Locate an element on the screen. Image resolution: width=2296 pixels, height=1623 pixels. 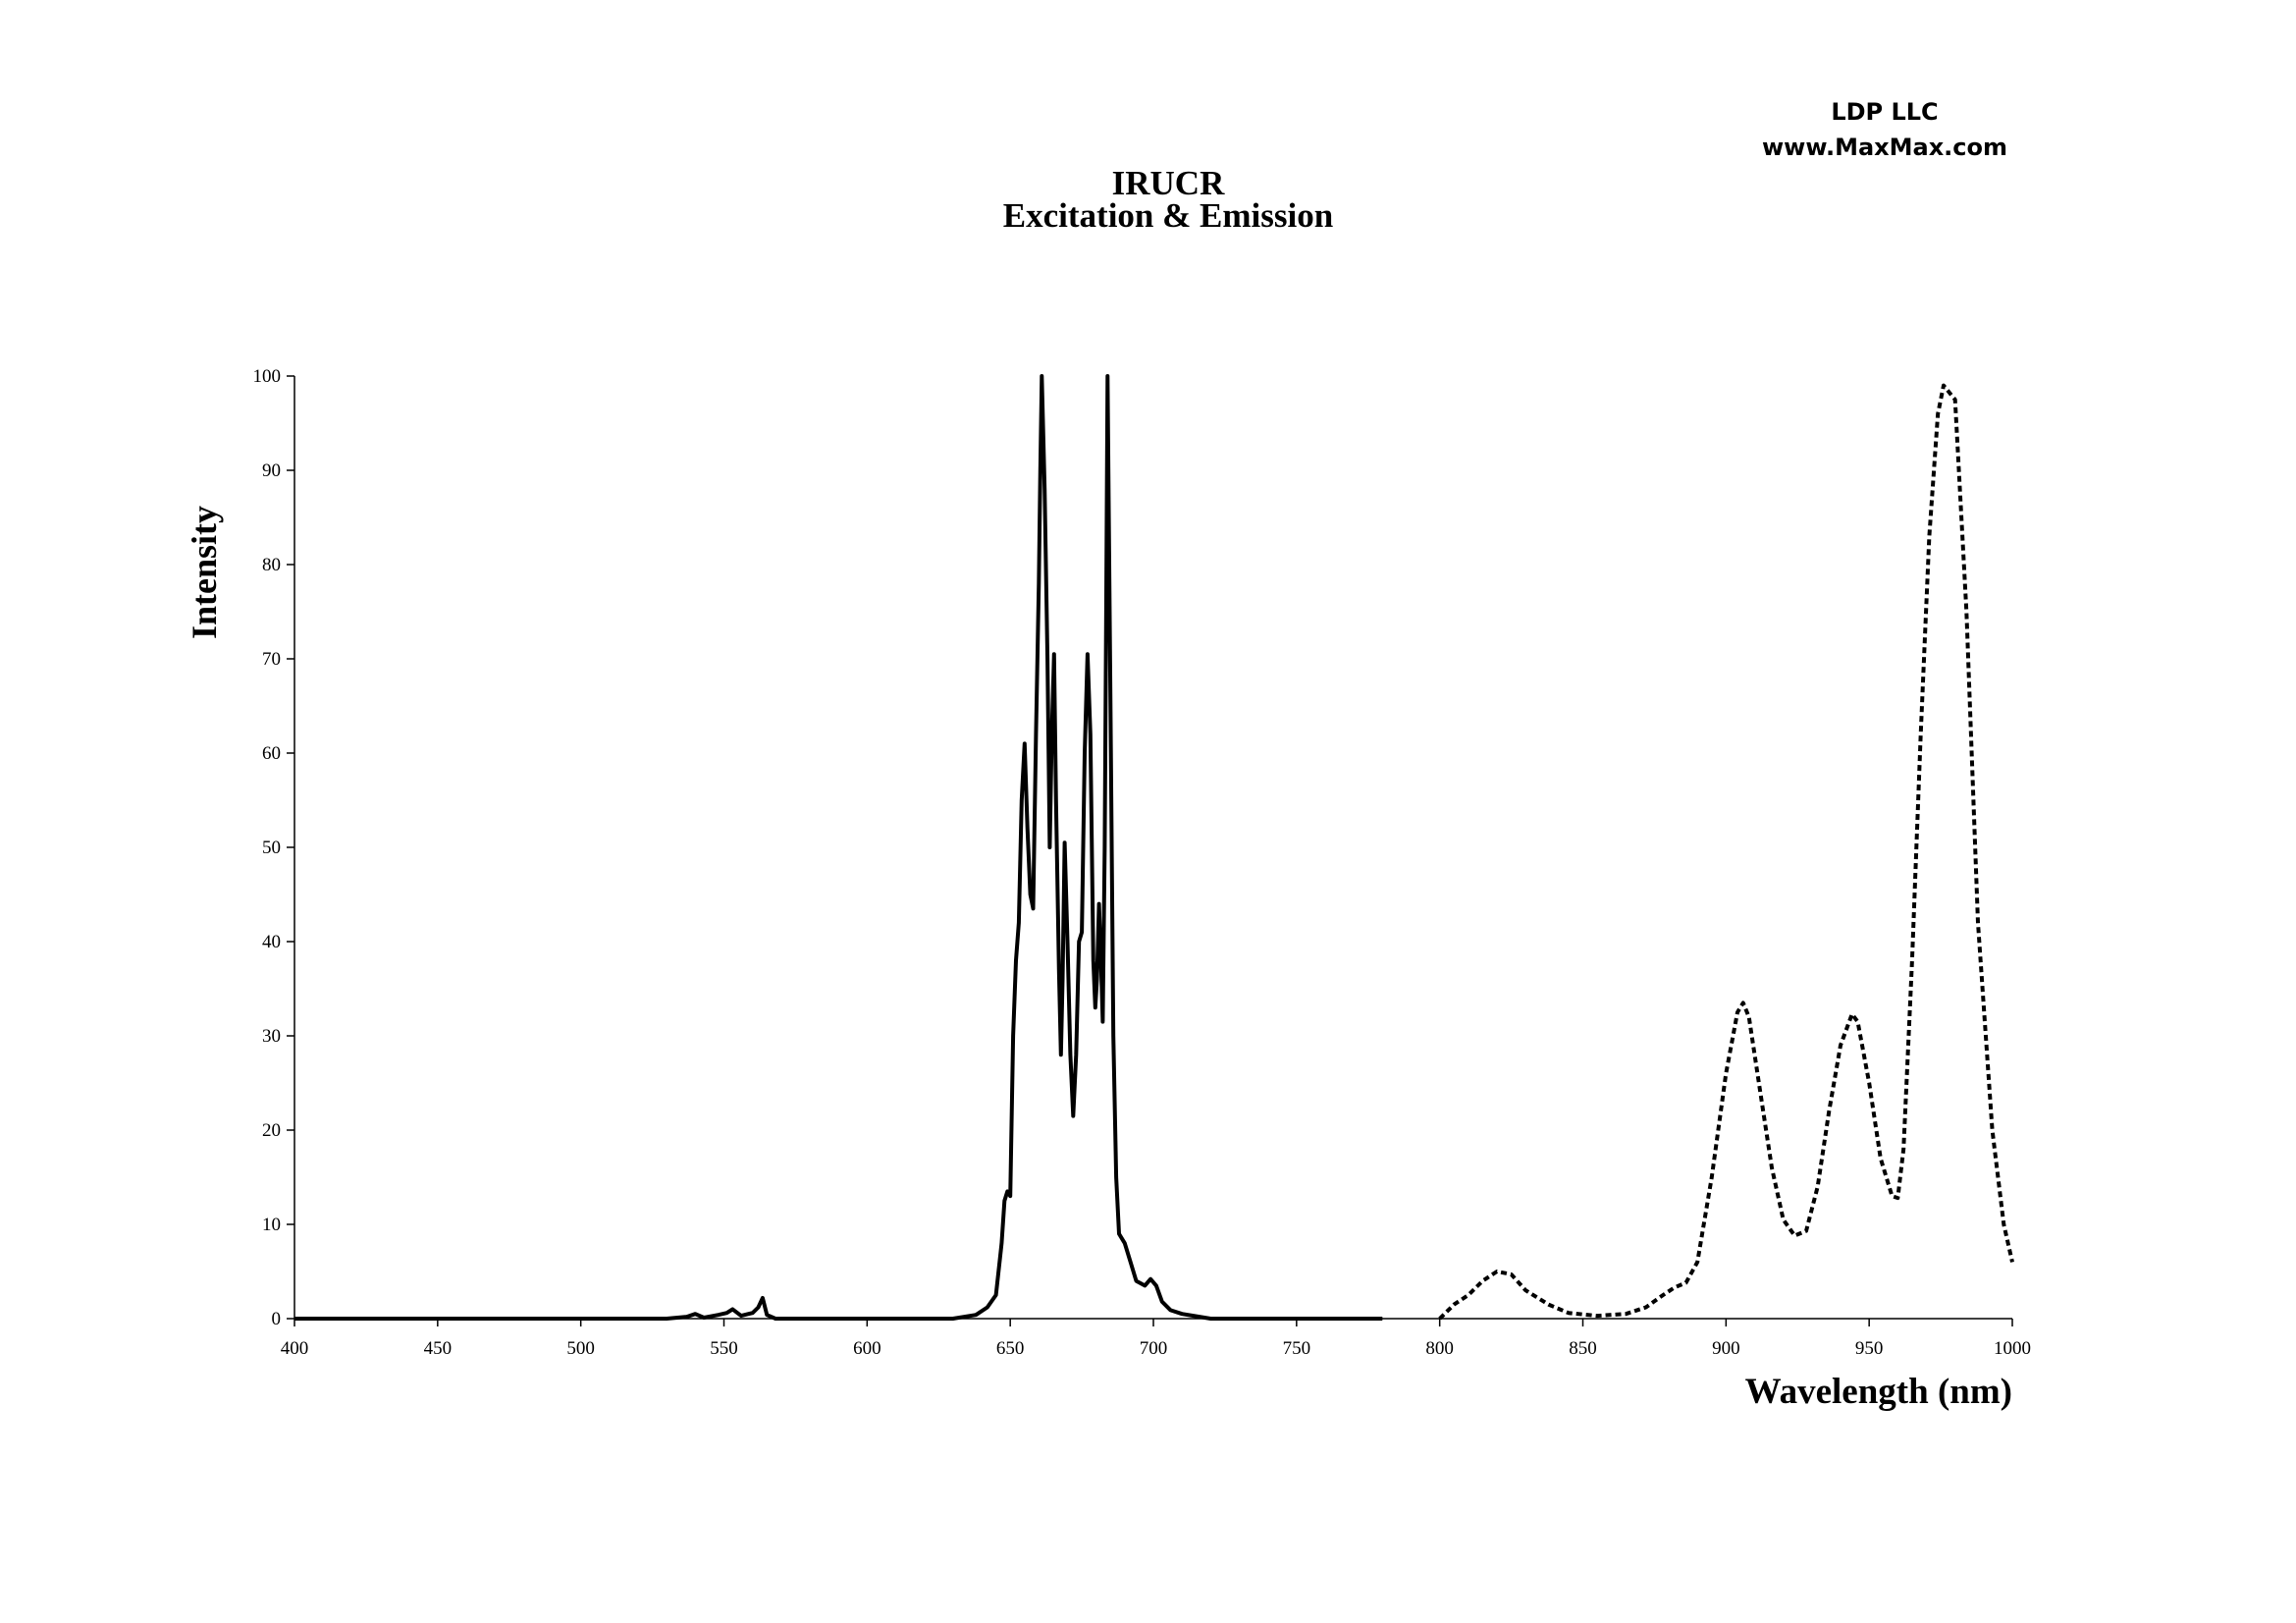
emission-series-line is located at coordinates (1726, 852).